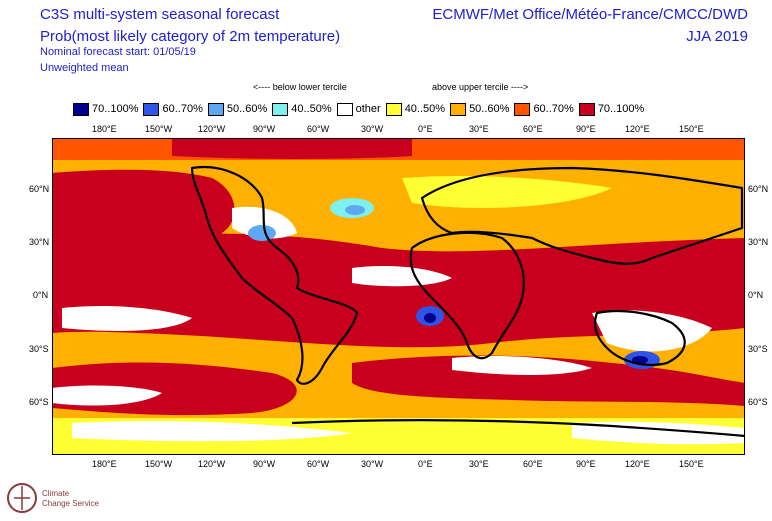 The width and height of the screenshot is (772, 521). I want to click on legend-item-above-60-70: 60..70%, so click(544, 109).